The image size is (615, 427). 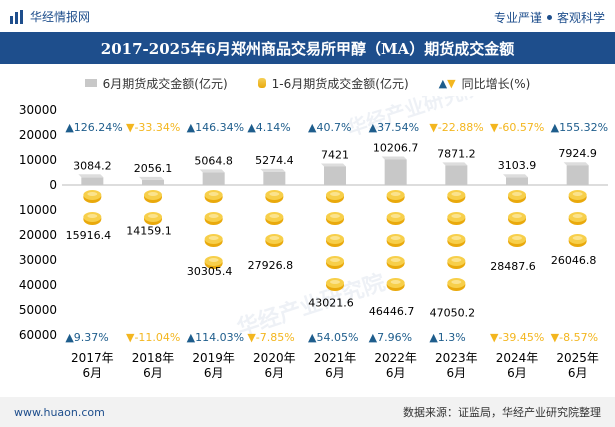 I want to click on gray-box-icon, so click(x=90, y=83).